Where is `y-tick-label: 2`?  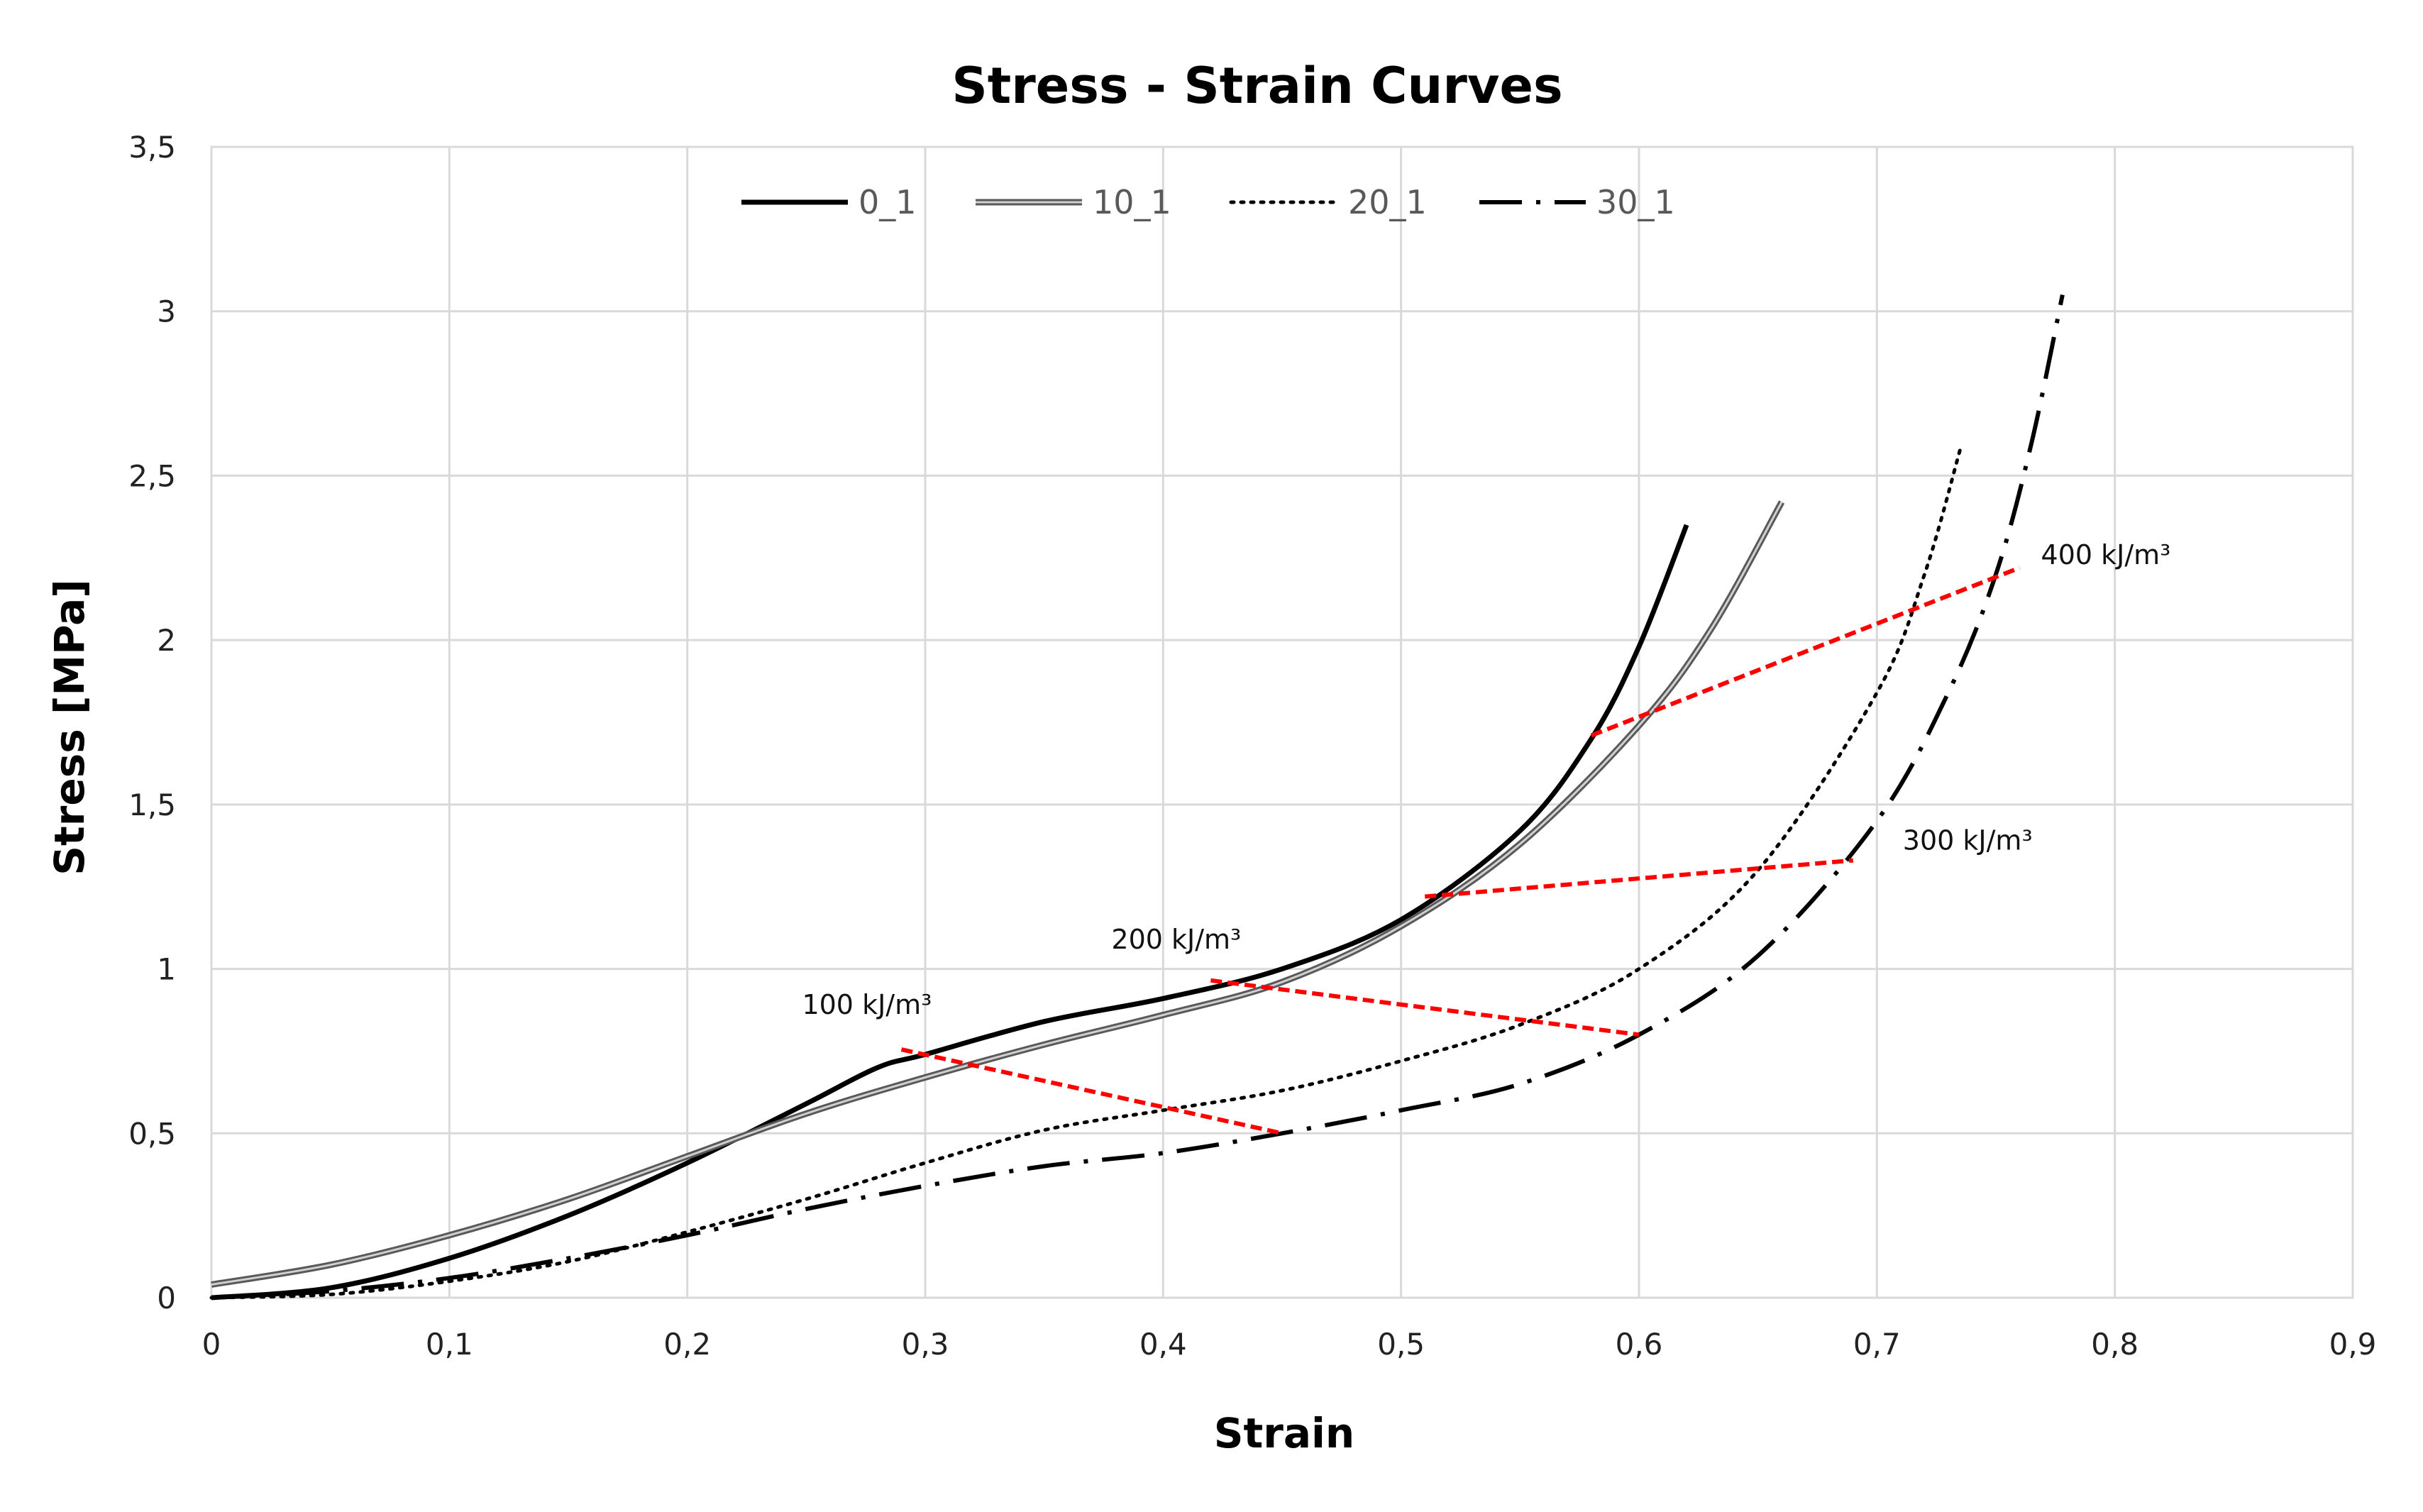
y-tick-label: 2 is located at coordinates (166, 641).